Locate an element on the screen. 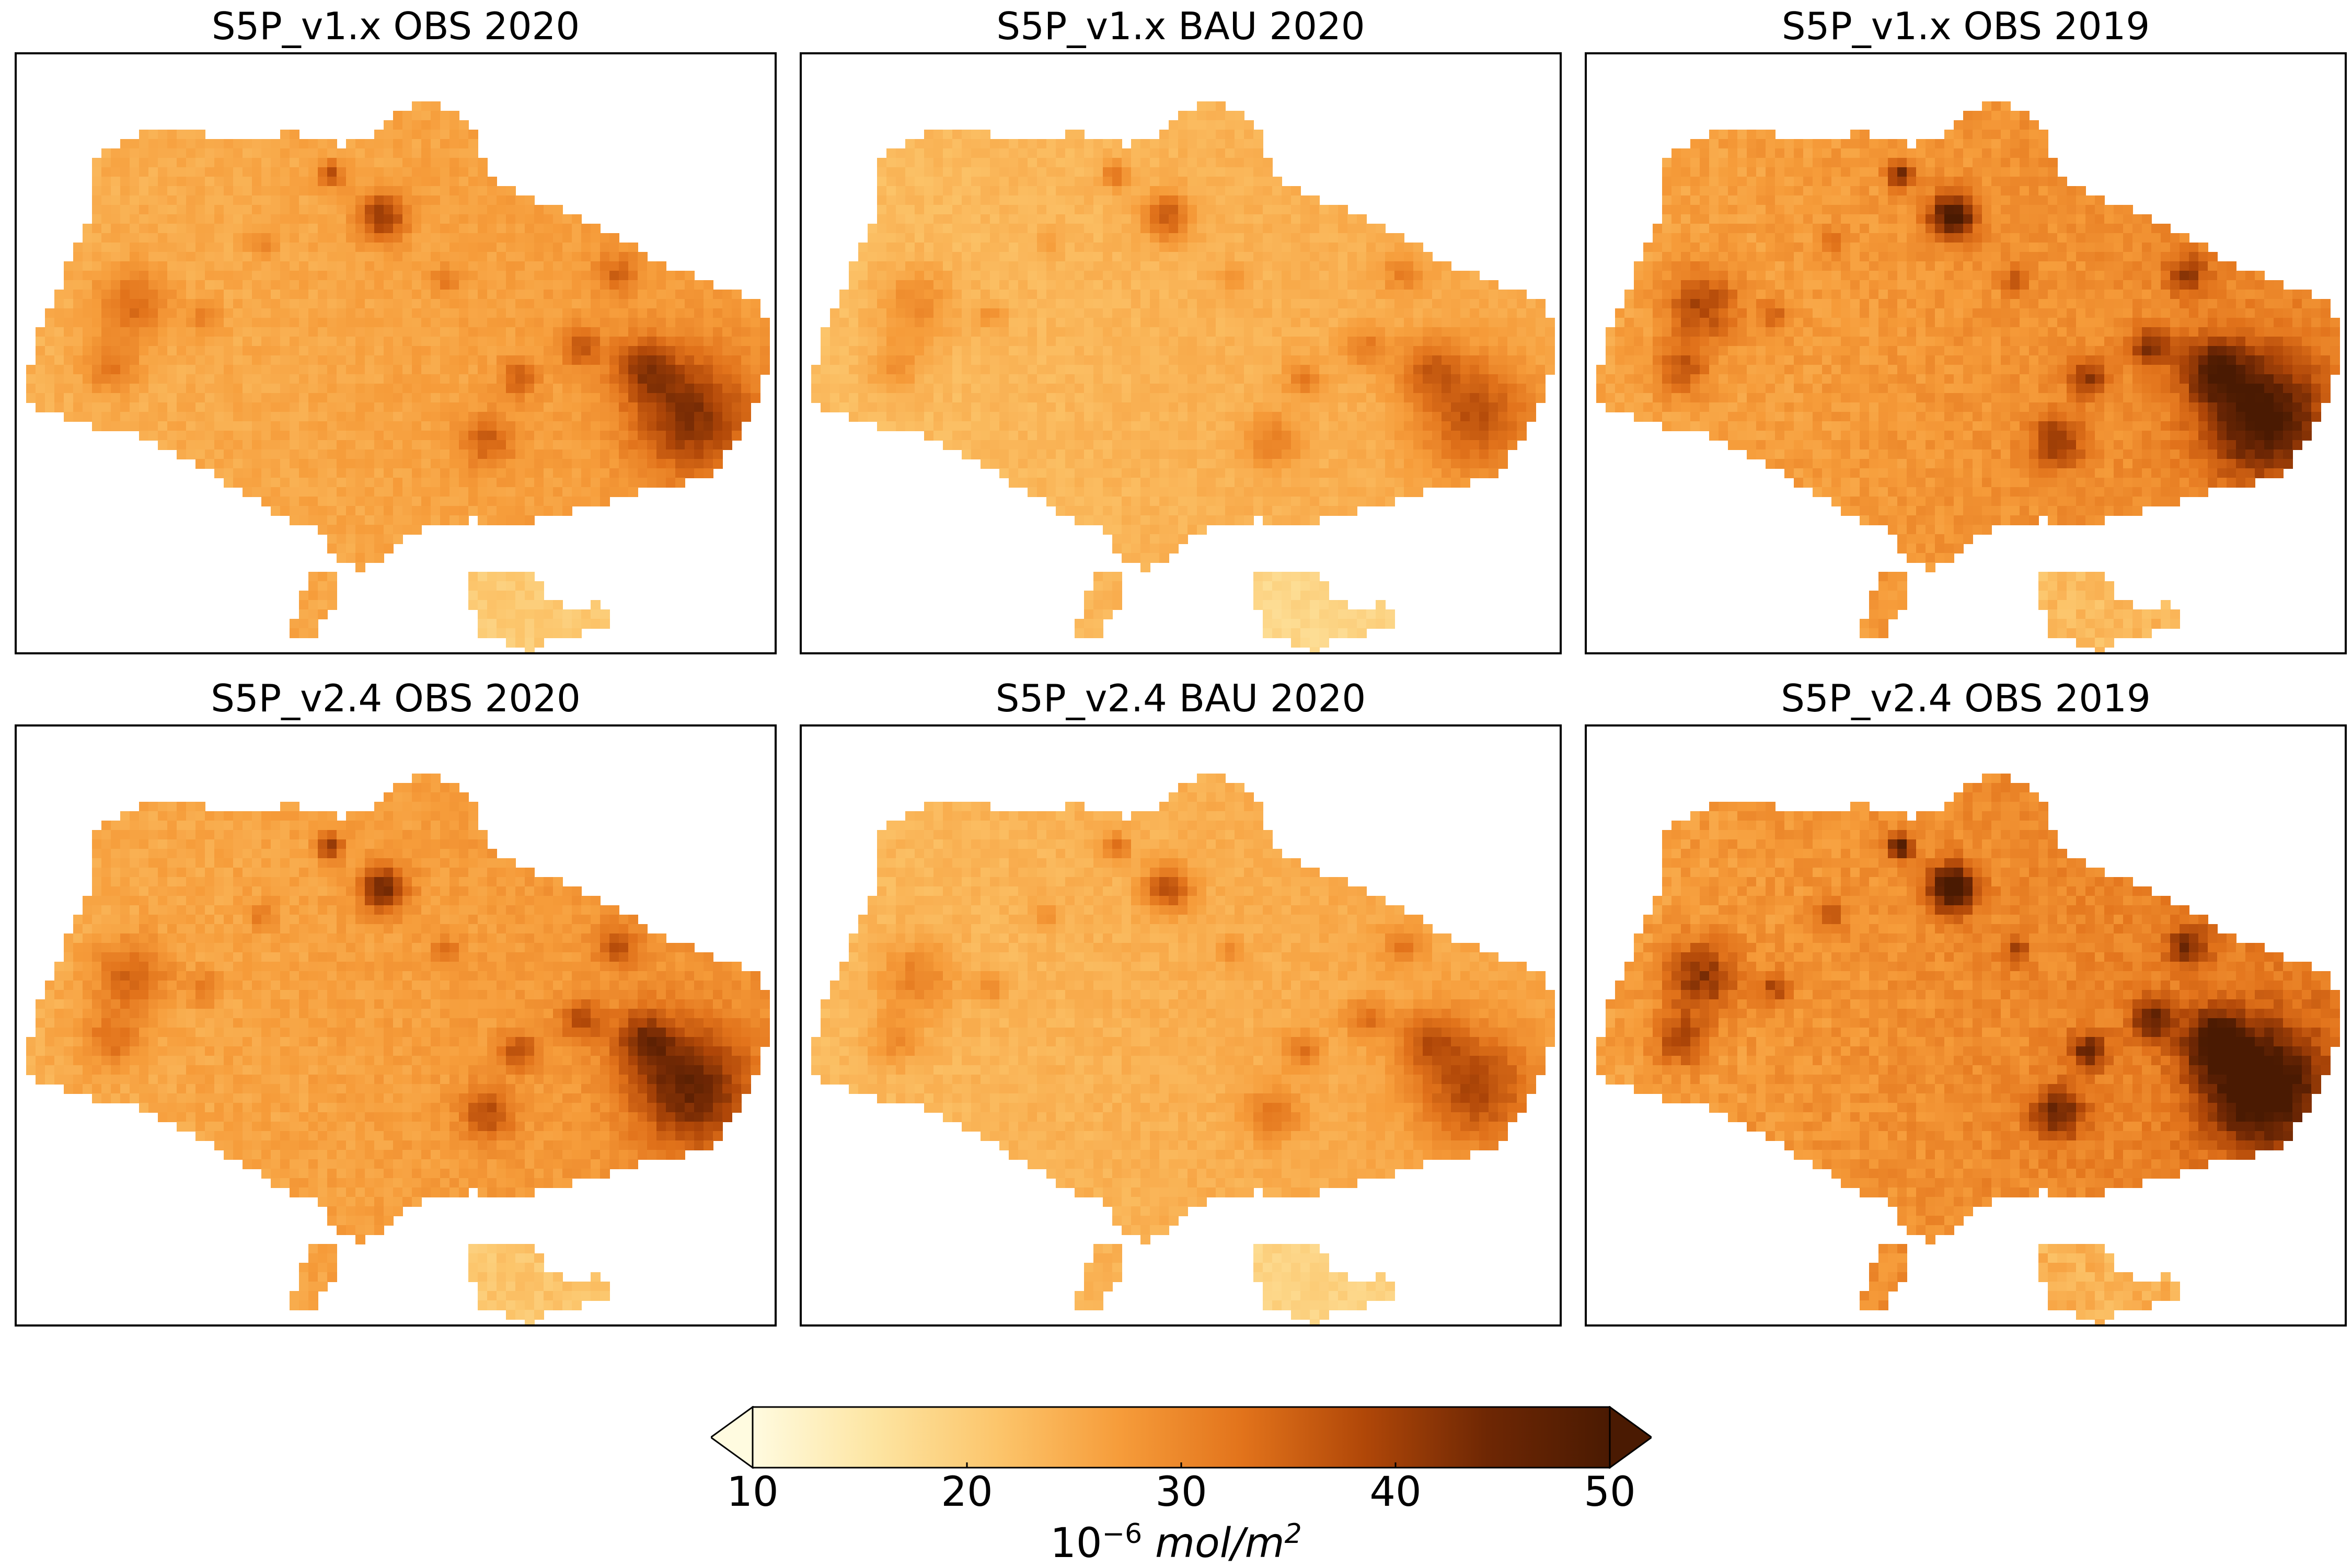  map-panel-4: S5P_v2.4 OBS 2020 is located at coordinates (396, 1001).